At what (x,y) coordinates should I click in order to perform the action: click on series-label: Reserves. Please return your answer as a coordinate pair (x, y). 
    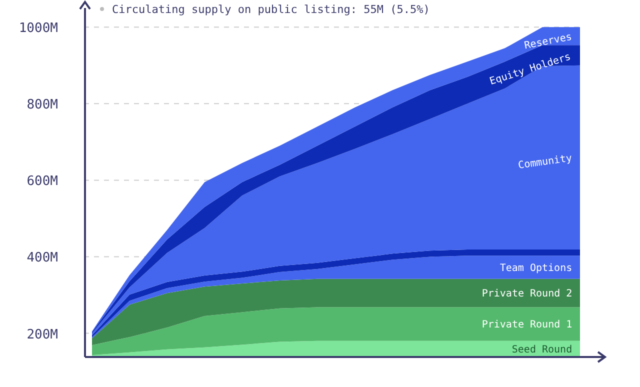
    Looking at the image, I should click on (548, 42).